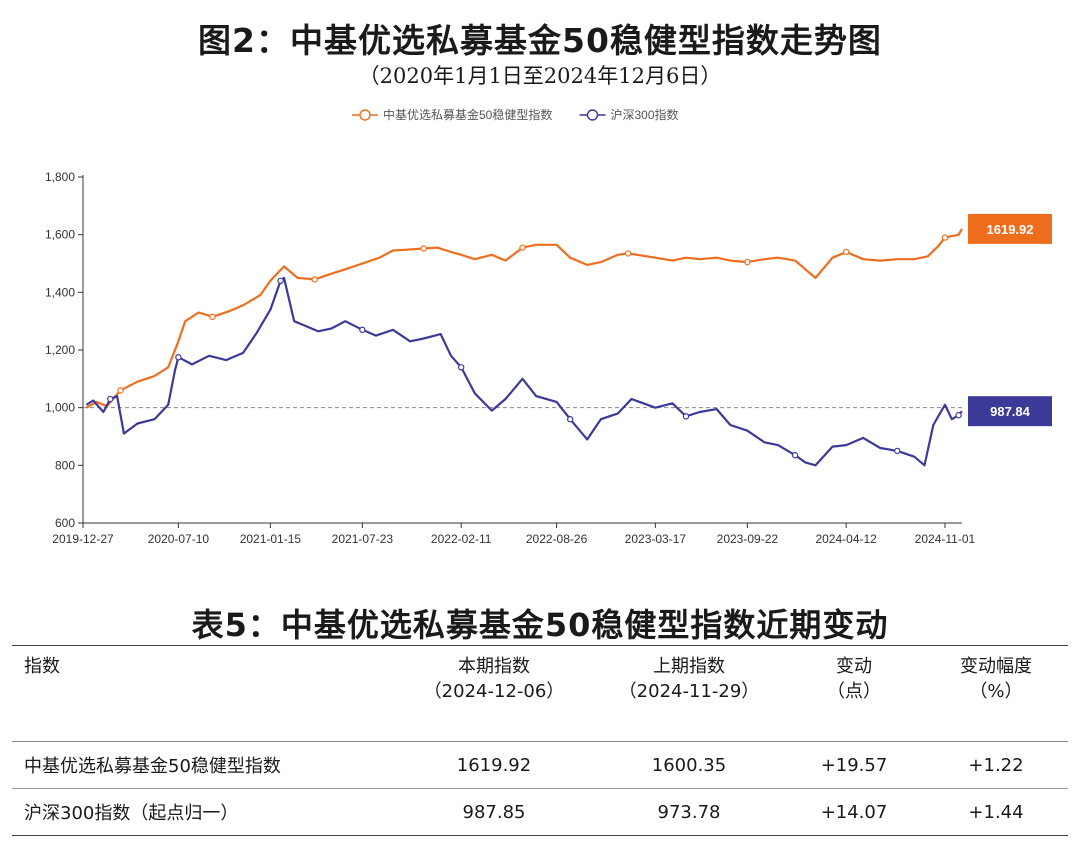 The height and width of the screenshot is (848, 1080). What do you see at coordinates (748, 539) in the screenshot?
I see `x-tick-label: 2023-09-22` at bounding box center [748, 539].